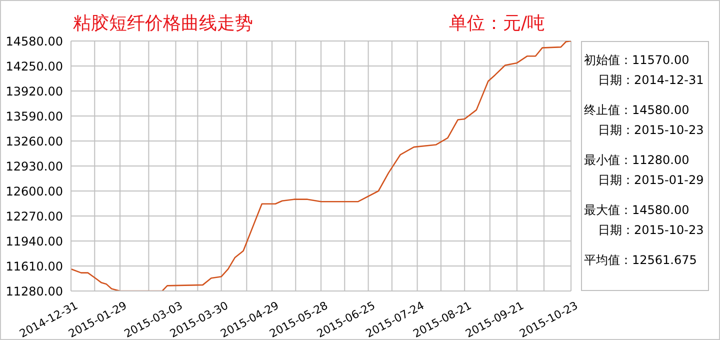  What do you see at coordinates (34, 241) in the screenshot?
I see `y-tick-label: 11940.00` at bounding box center [34, 241].